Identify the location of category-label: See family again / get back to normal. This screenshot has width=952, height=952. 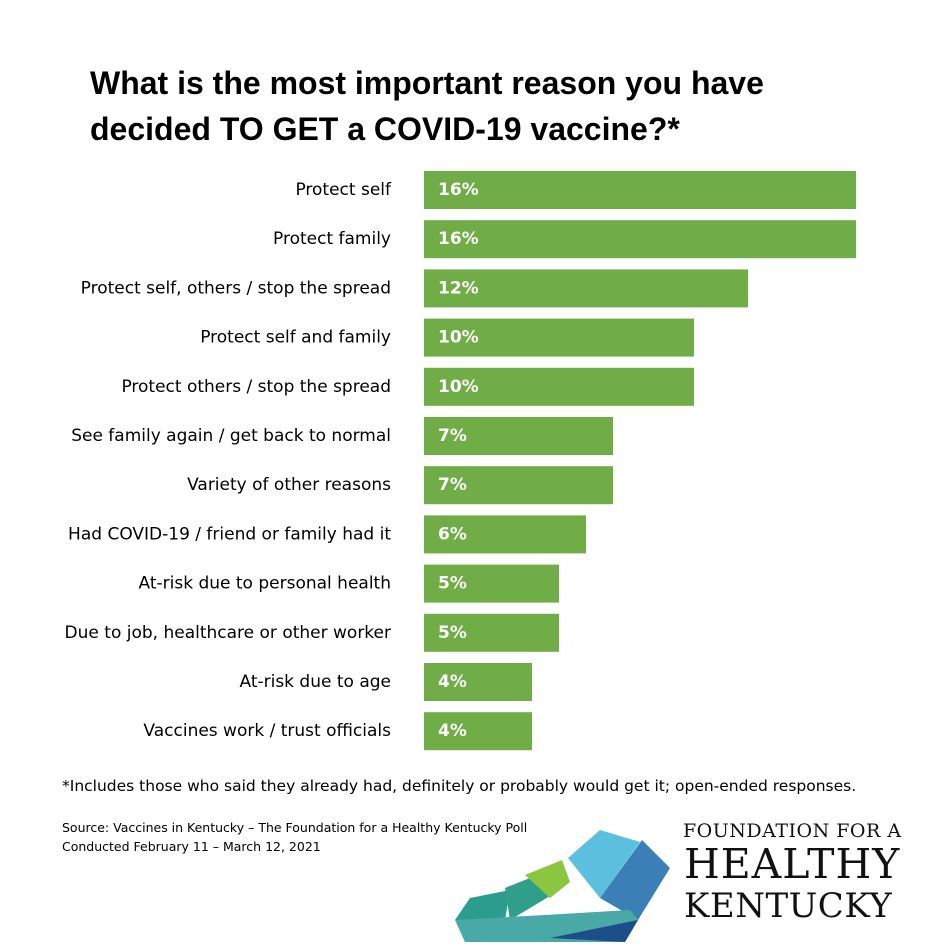
(231, 436).